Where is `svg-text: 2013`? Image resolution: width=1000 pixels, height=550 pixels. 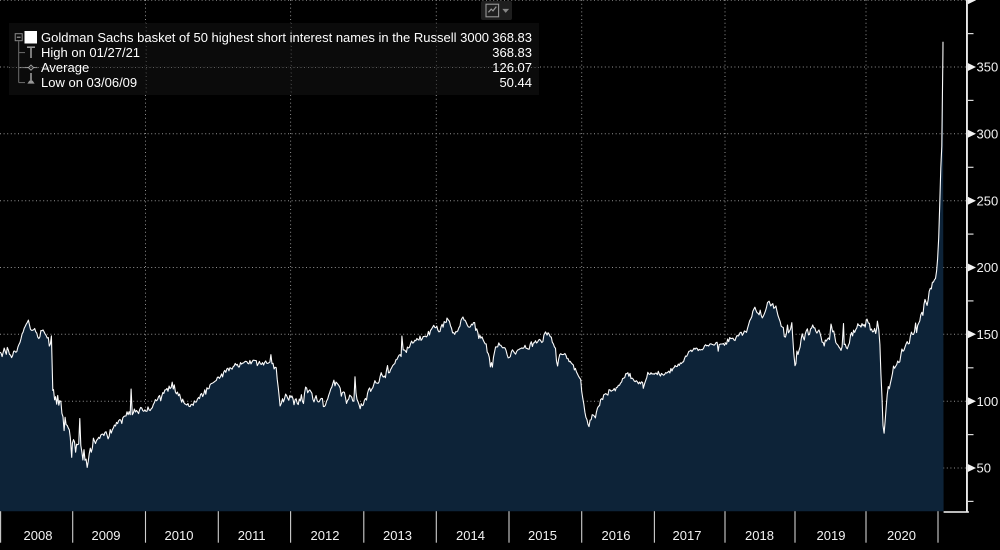
svg-text: 2013 is located at coordinates (397, 535).